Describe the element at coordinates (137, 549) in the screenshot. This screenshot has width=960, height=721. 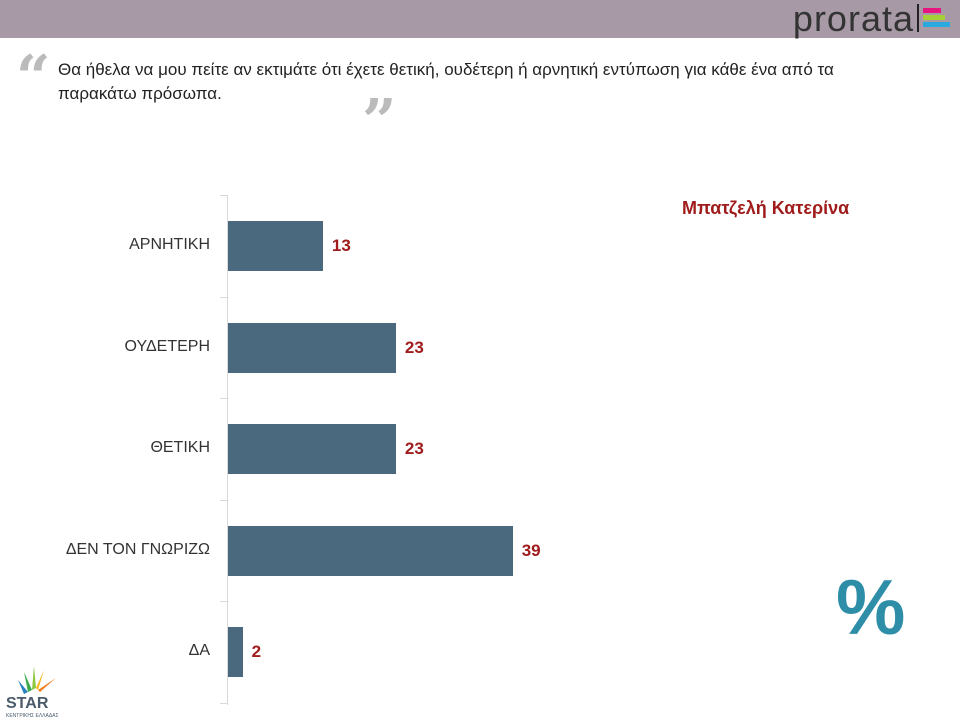
I see `category-label: ΔΕΝ ΤΟΝ ΓΝΩΡΙΖΩ` at that location.